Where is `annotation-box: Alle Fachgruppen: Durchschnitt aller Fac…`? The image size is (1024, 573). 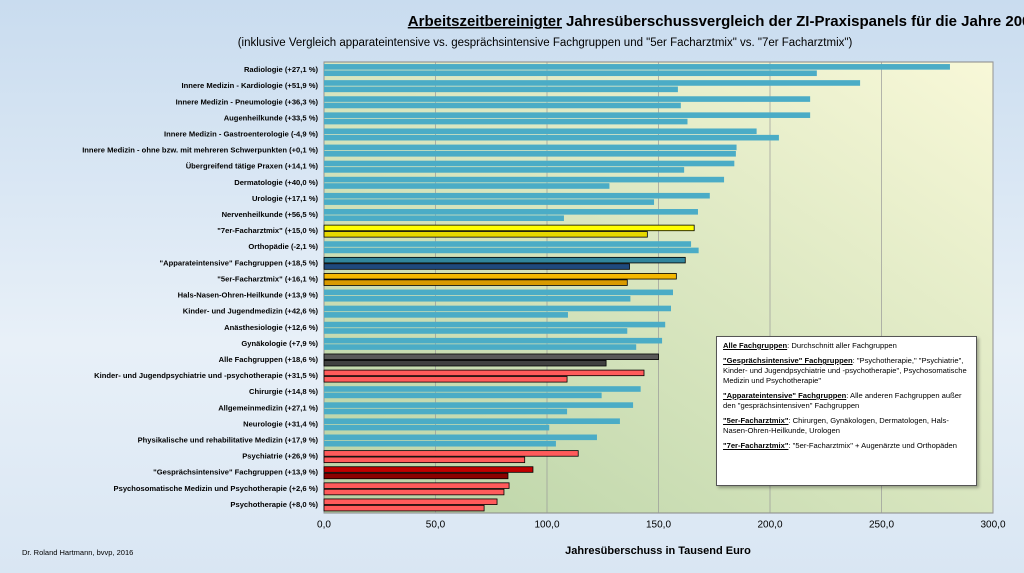
annotation-box: Alle Fachgruppen: Durchschnitt aller Fac… is located at coordinates (846, 411).